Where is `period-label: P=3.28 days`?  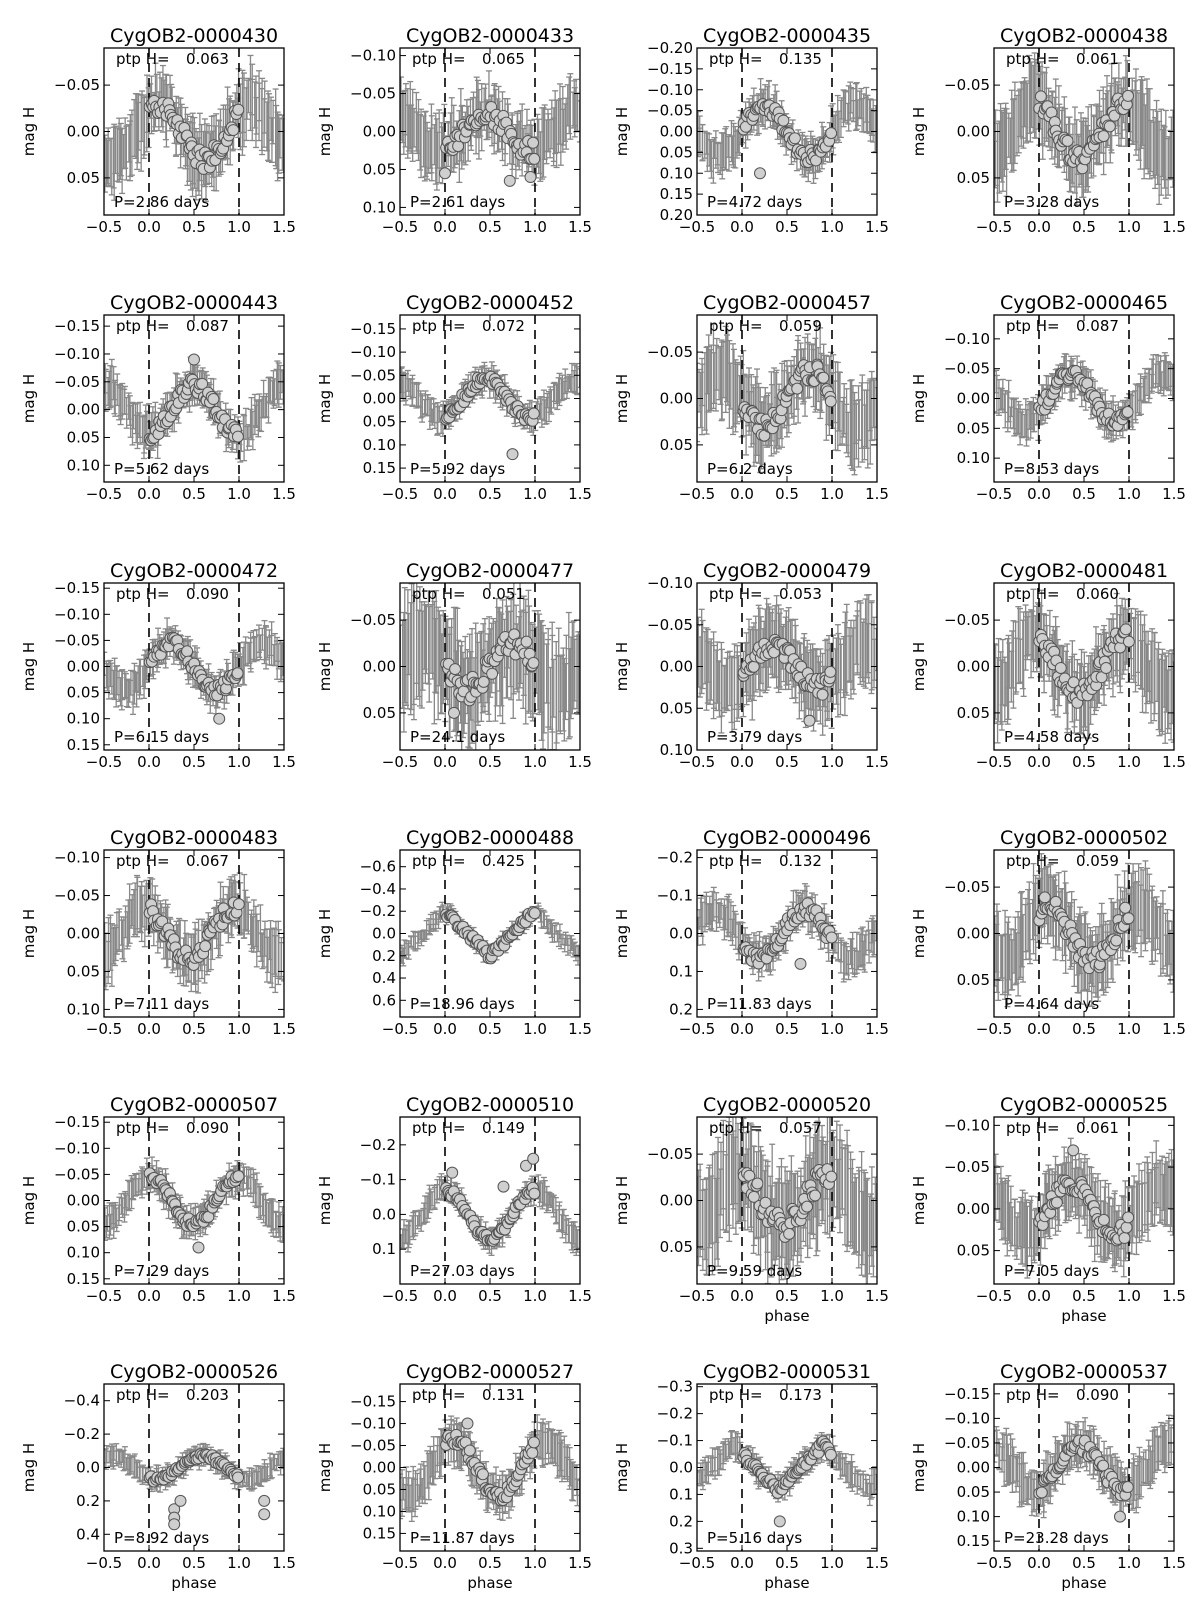 period-label: P=3.28 days is located at coordinates (1051, 202).